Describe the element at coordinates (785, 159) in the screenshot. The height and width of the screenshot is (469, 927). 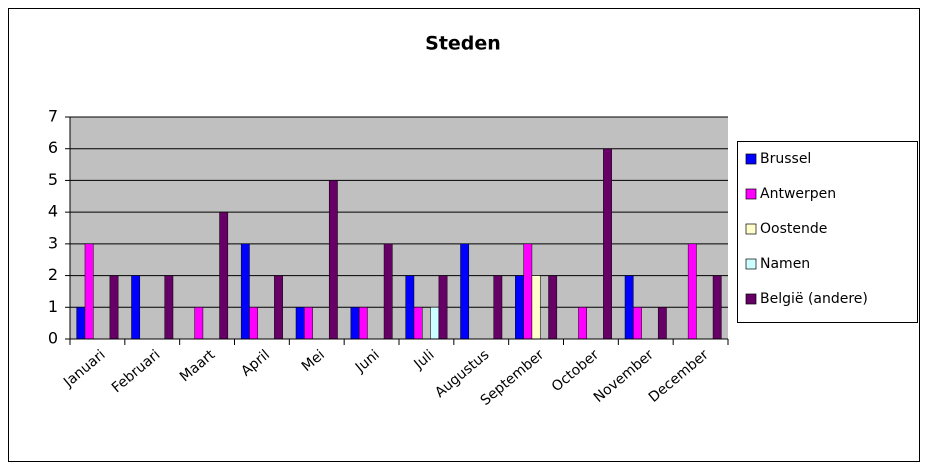
I see `legend-label: Brussel` at that location.